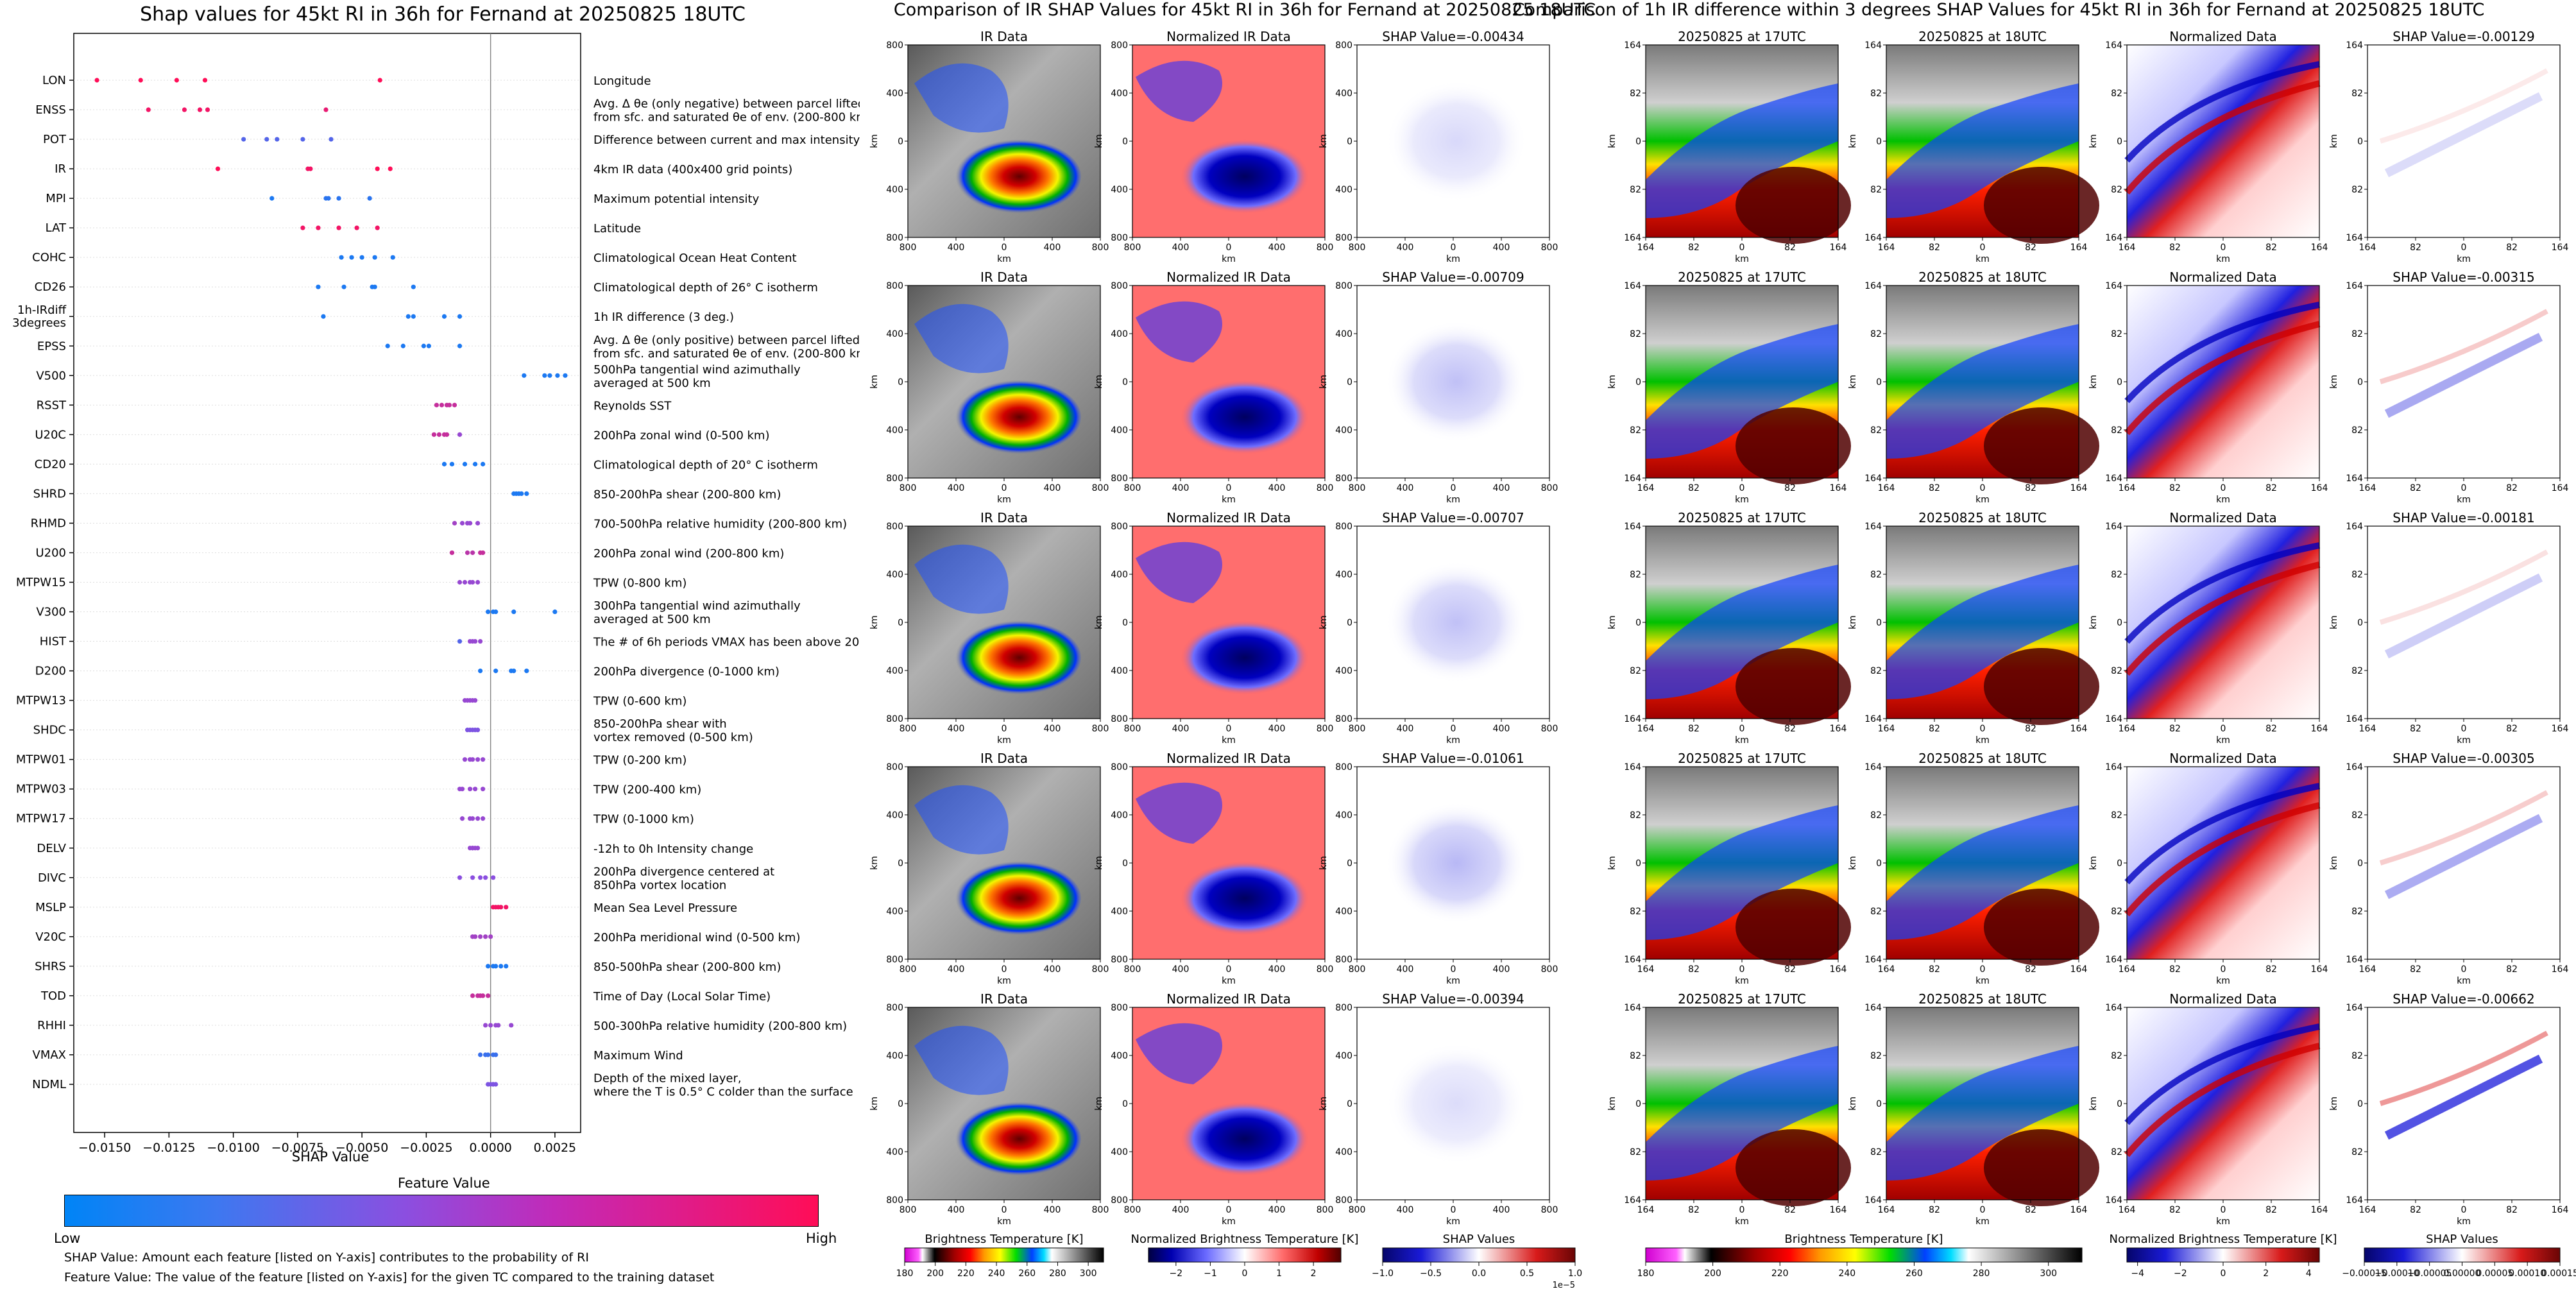 This screenshot has height=1289, width=2576. I want to click on shap-feature-desc: Climatological depth of 20° C isotherm, so click(705, 465).